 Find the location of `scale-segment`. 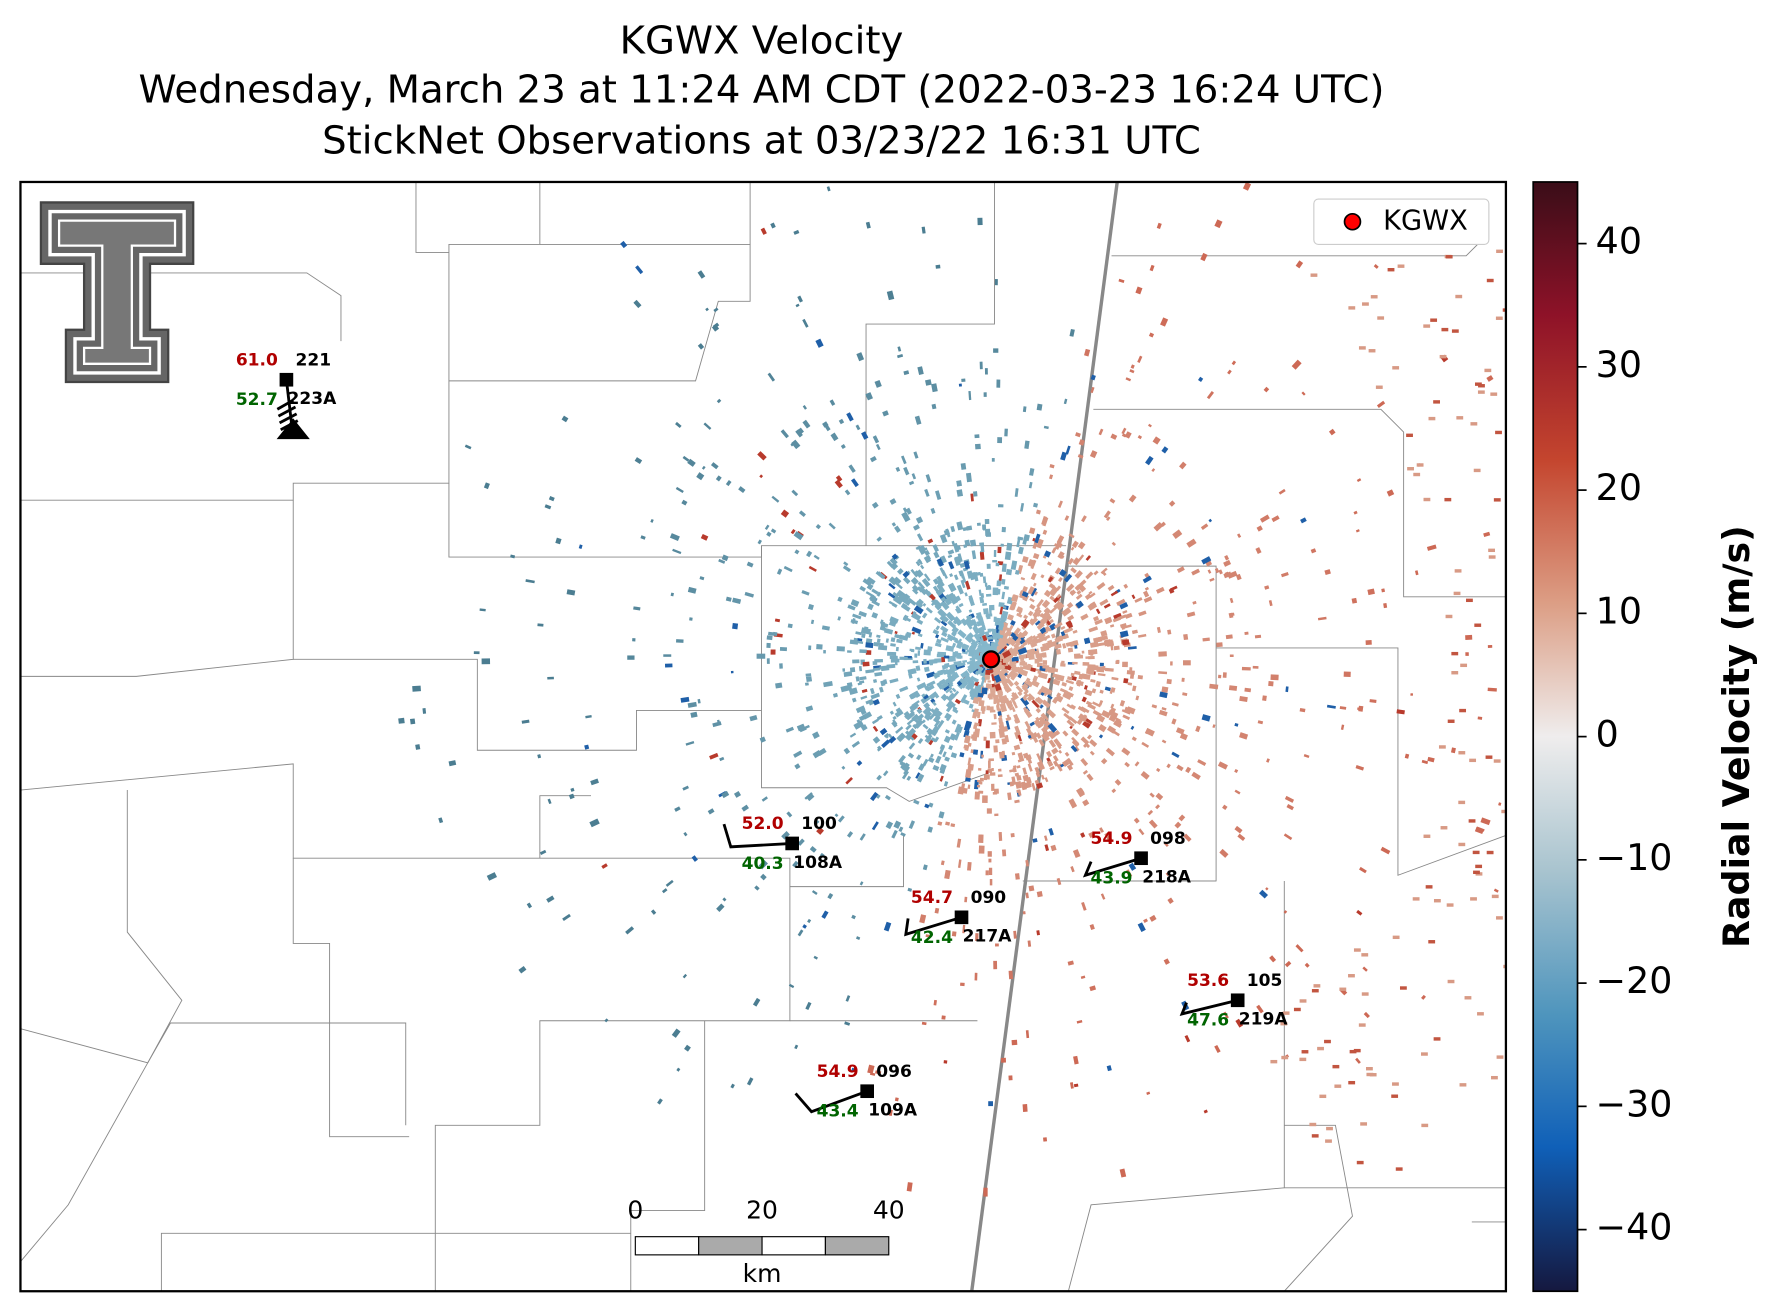

scale-segment is located at coordinates (667, 1246).